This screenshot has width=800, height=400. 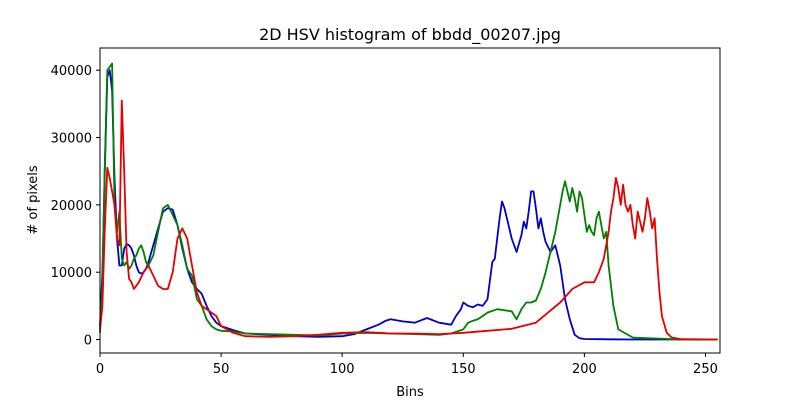 What do you see at coordinates (71, 71) in the screenshot?
I see `y-tick-label: 40000` at bounding box center [71, 71].